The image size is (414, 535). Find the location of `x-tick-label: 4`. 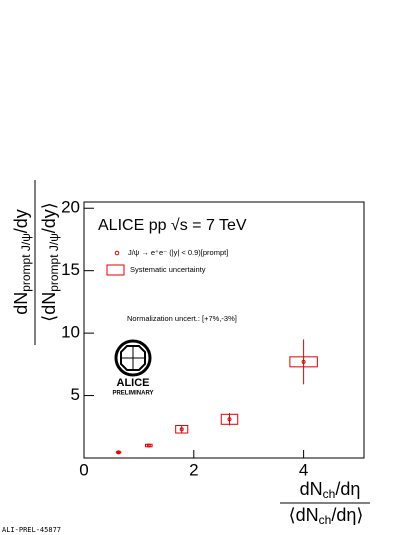

x-tick-label: 4 is located at coordinates (303, 469).